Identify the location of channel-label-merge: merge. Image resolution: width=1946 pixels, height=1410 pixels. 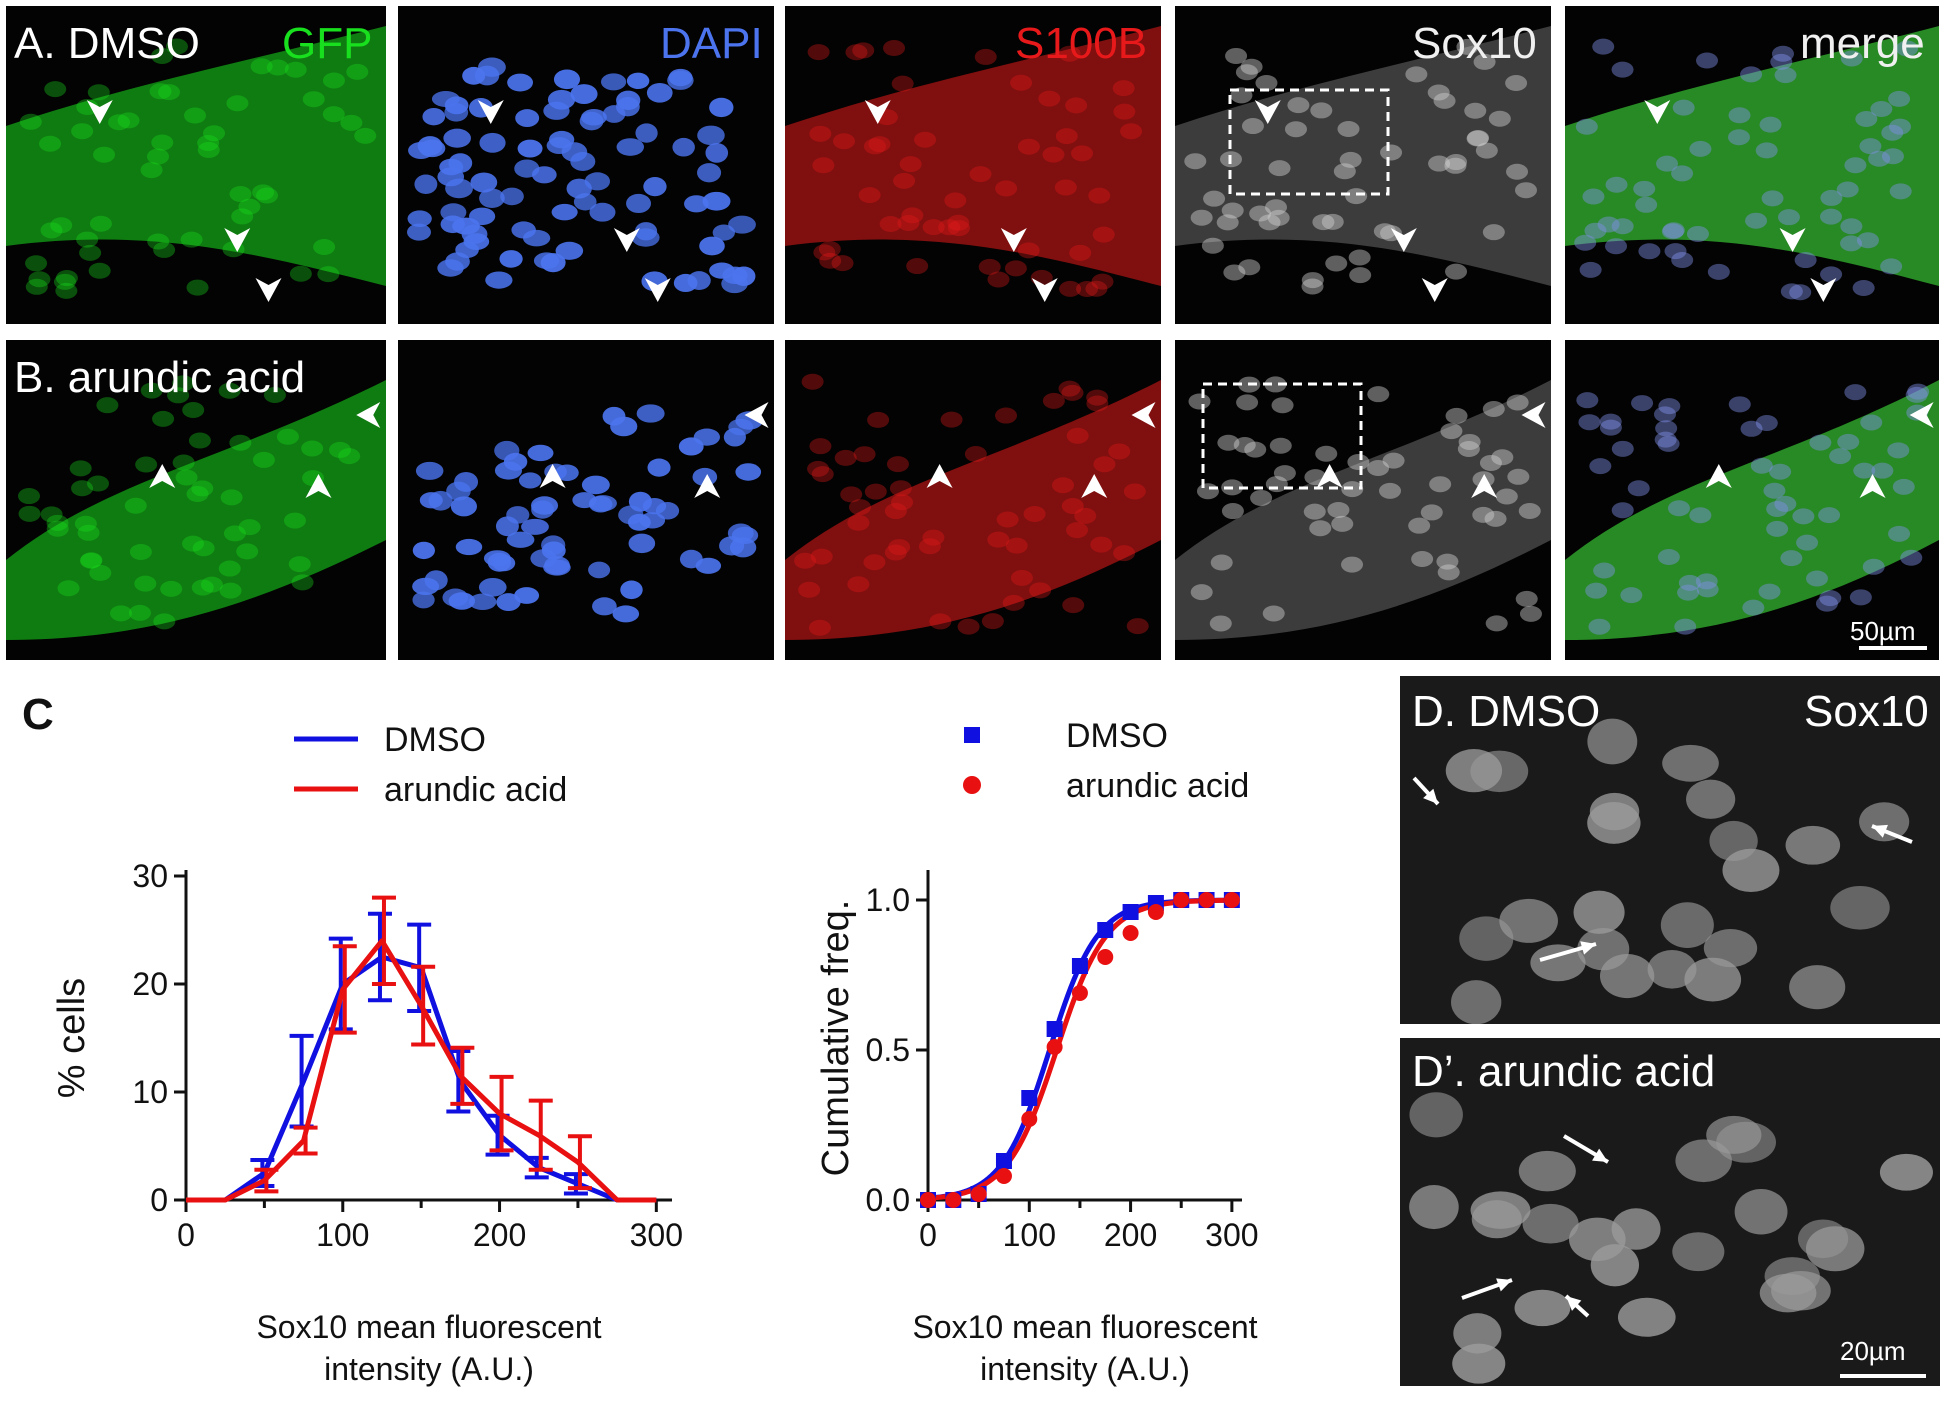
(1862, 43).